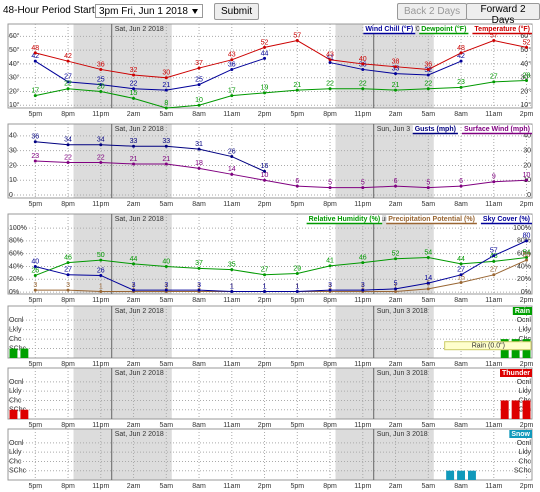  Describe the element at coordinates (101, 64) in the screenshot. I see `data-label: 36` at that location.